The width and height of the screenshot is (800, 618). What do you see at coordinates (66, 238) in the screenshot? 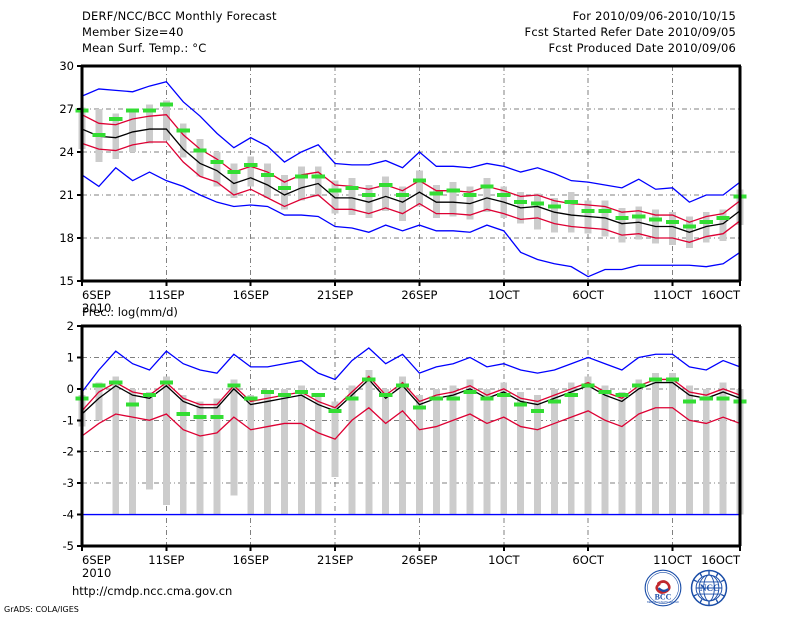
I see `svg-text: 18` at bounding box center [66, 238].